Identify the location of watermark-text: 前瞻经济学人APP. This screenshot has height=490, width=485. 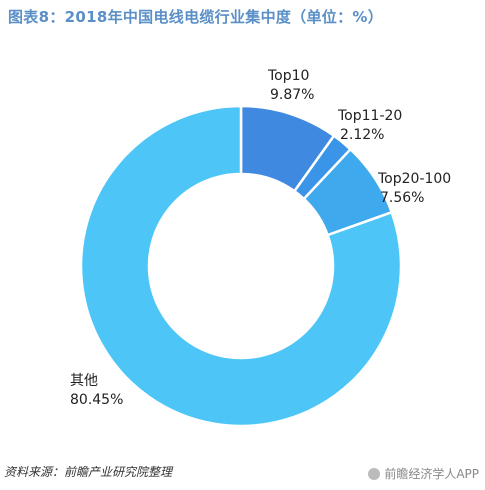
(431, 474).